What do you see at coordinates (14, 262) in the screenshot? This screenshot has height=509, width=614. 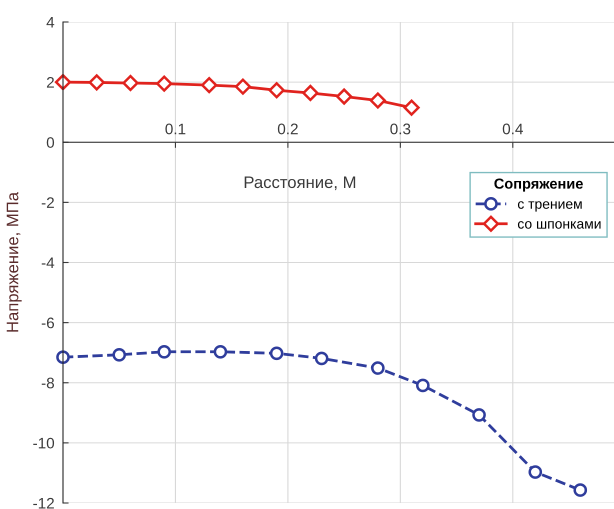 I see `y-axis-title: Напряжение, МПа` at bounding box center [14, 262].